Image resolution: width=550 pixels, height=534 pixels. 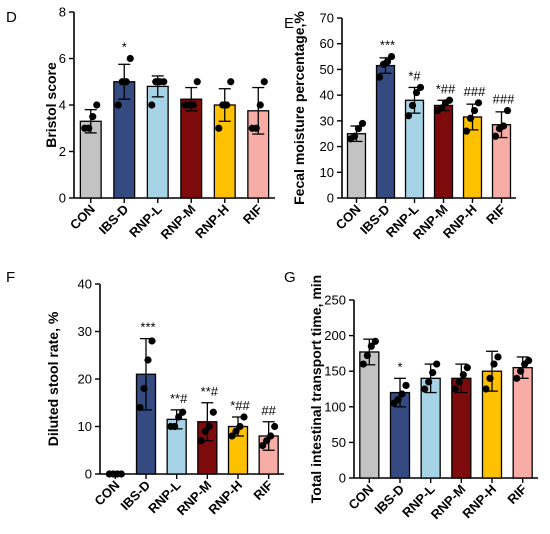 I want to click on panel-letter: F, so click(x=10, y=277).